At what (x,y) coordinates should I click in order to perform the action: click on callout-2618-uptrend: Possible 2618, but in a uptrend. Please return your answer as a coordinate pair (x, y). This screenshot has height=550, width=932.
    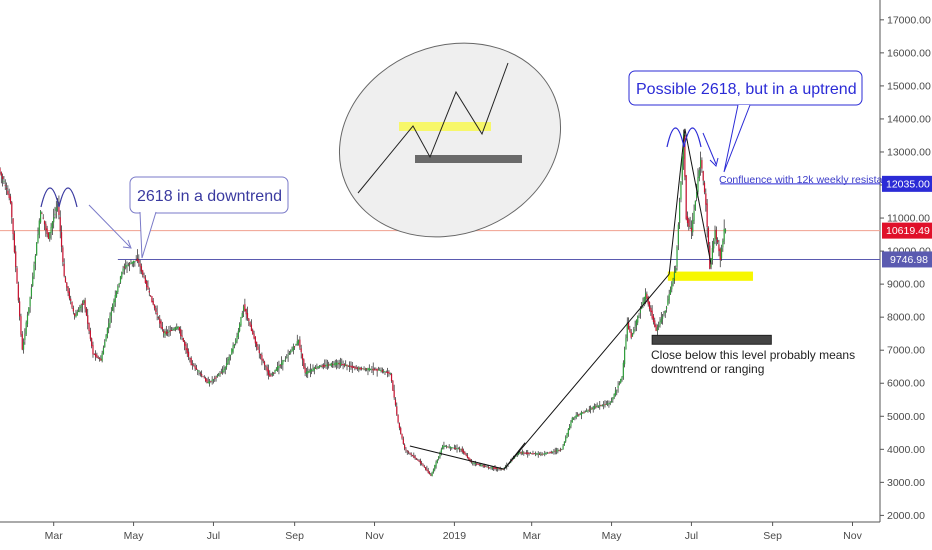
    Looking at the image, I should click on (745, 121).